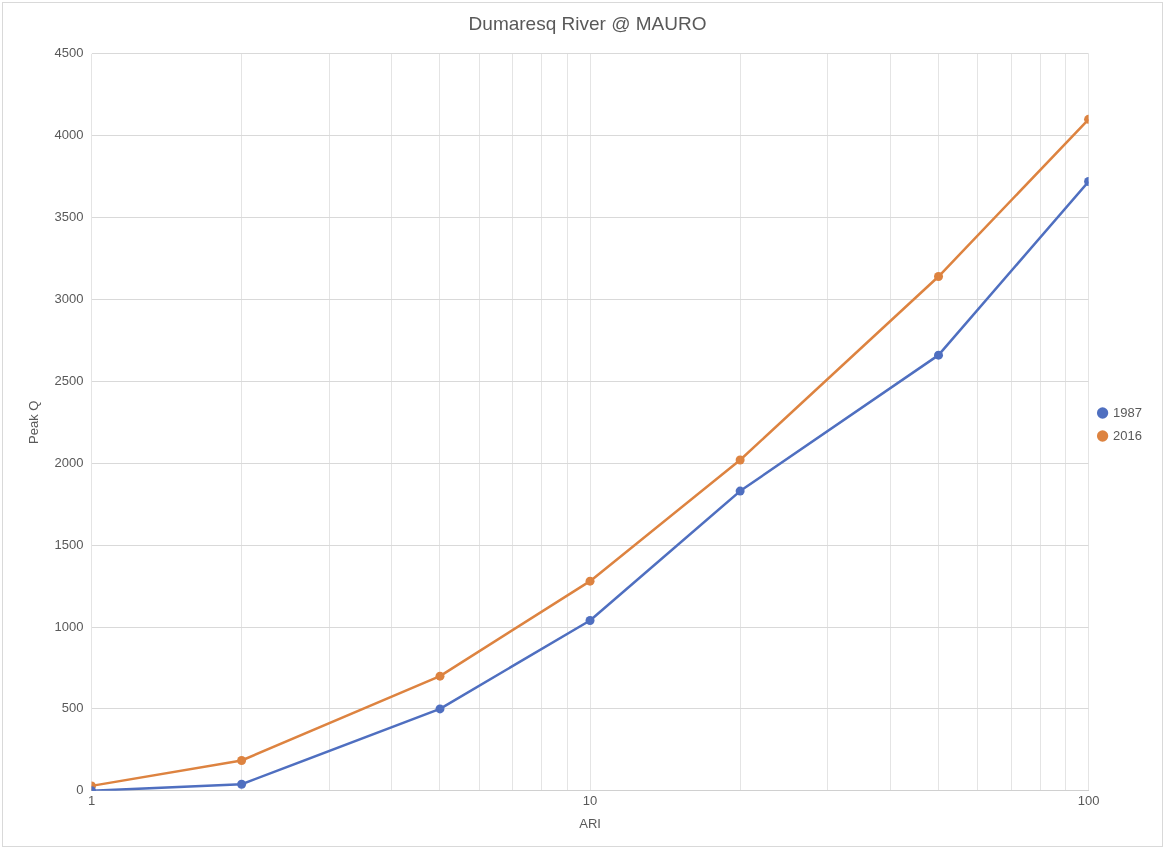 The image size is (1165, 849). I want to click on y-tick-label: 0, so click(80, 790).